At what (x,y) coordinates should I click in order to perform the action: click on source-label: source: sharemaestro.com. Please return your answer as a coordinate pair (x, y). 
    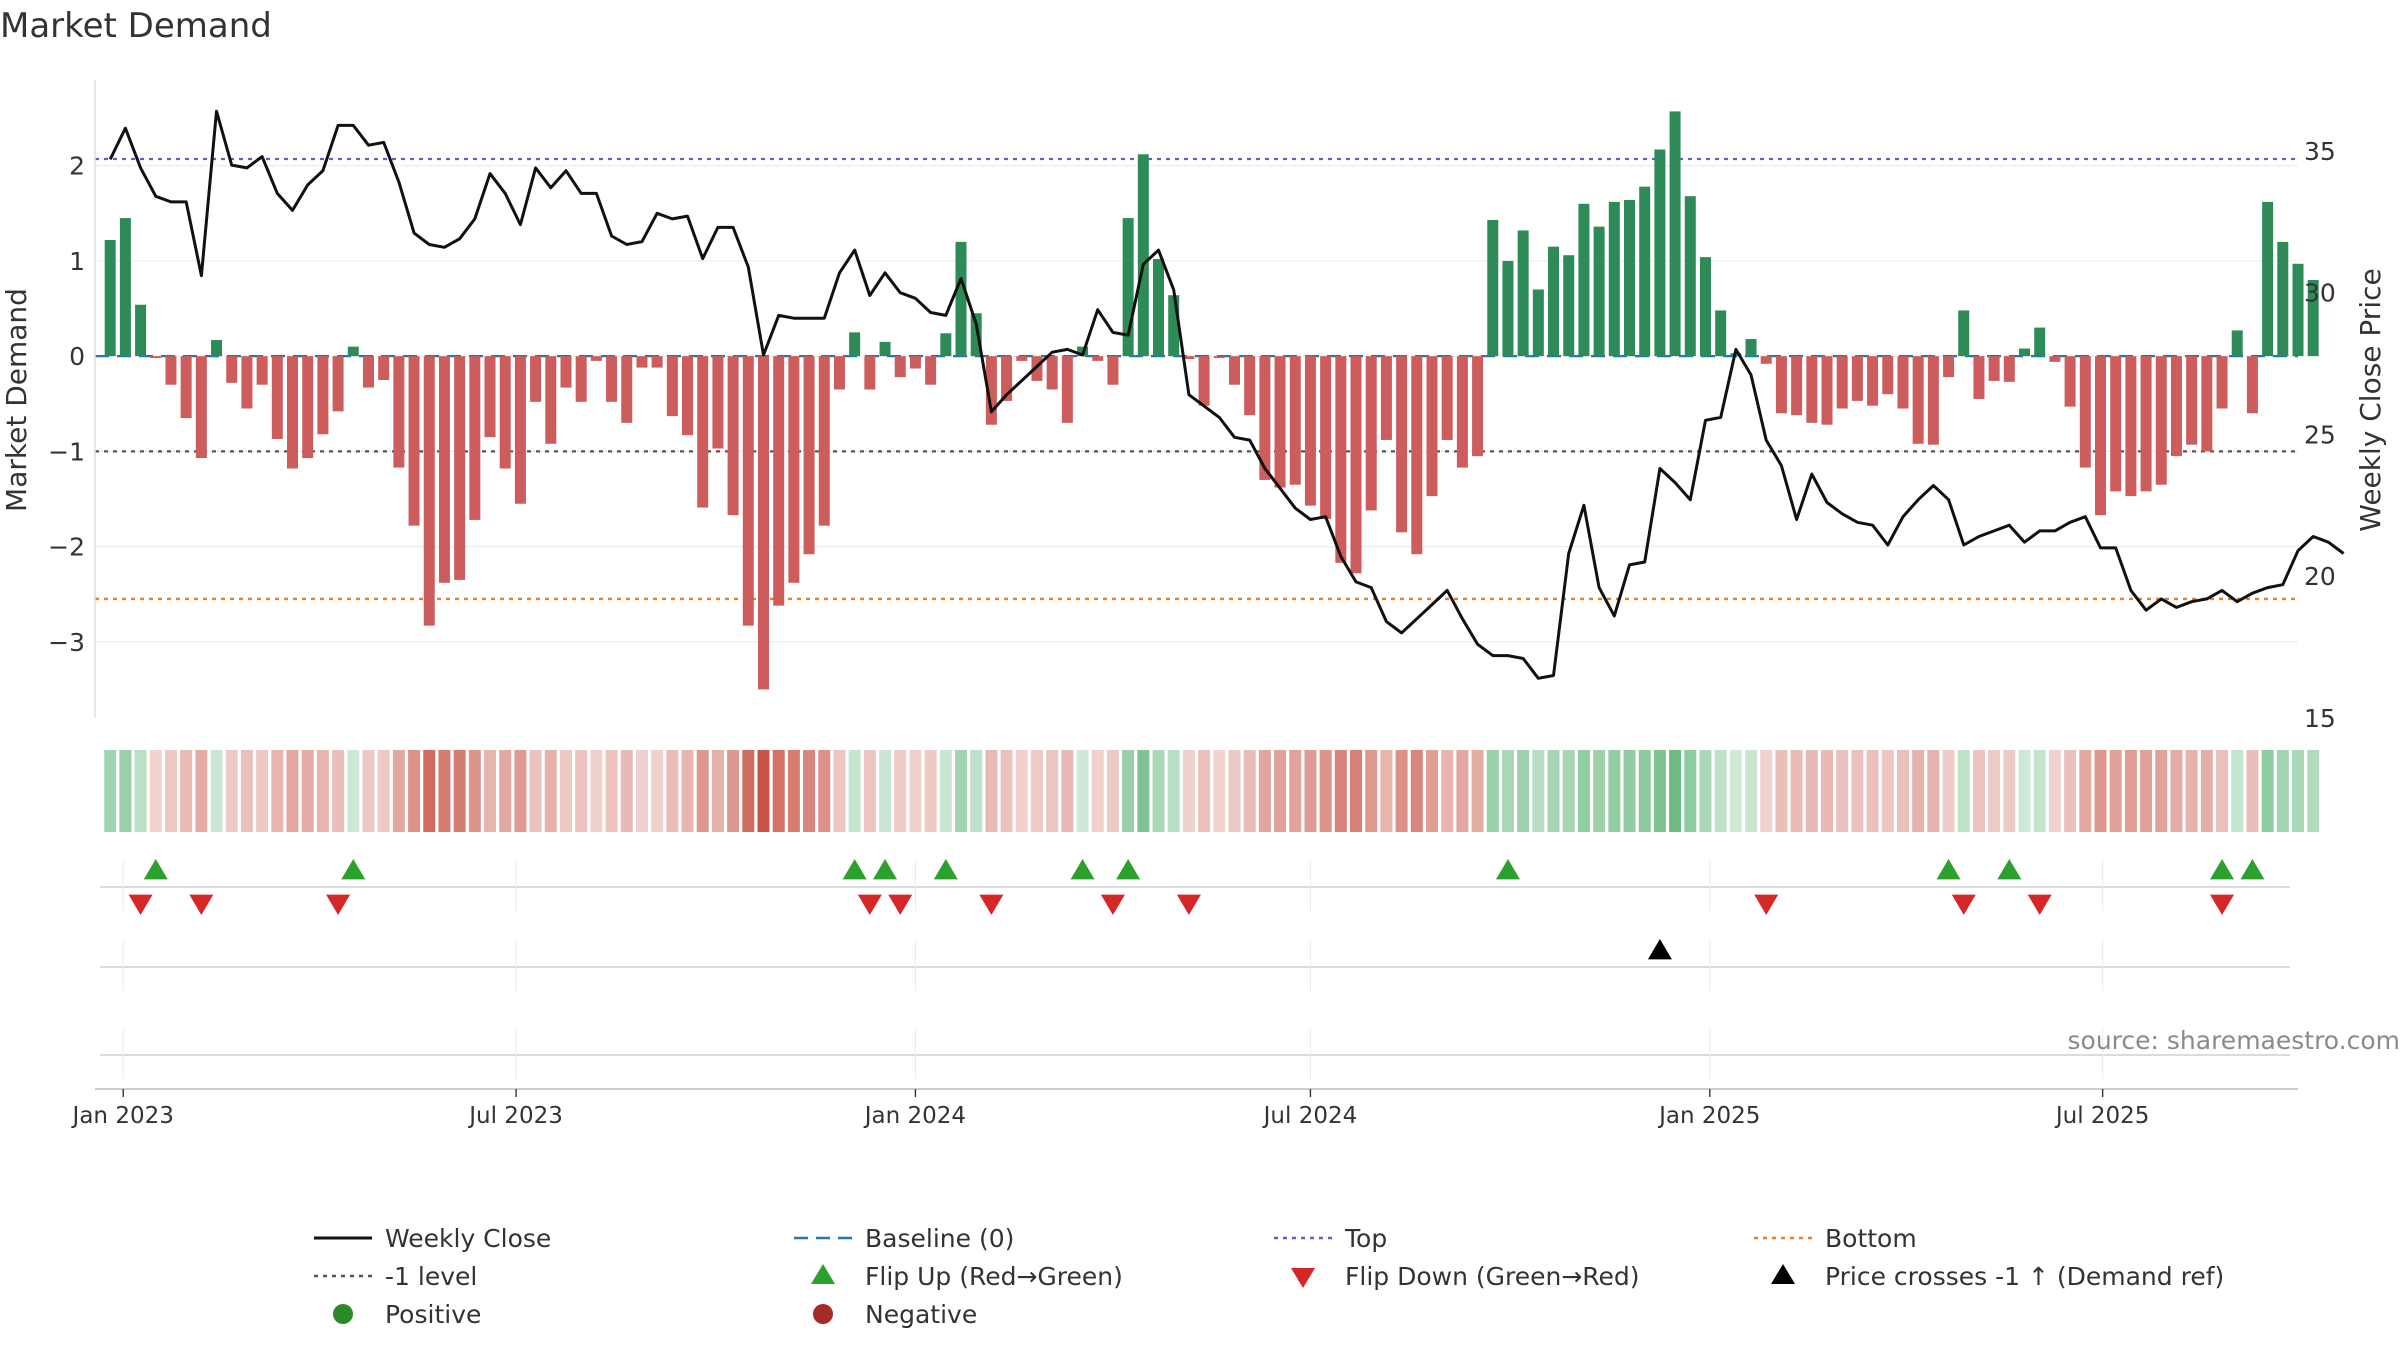
    Looking at the image, I should click on (2234, 1040).